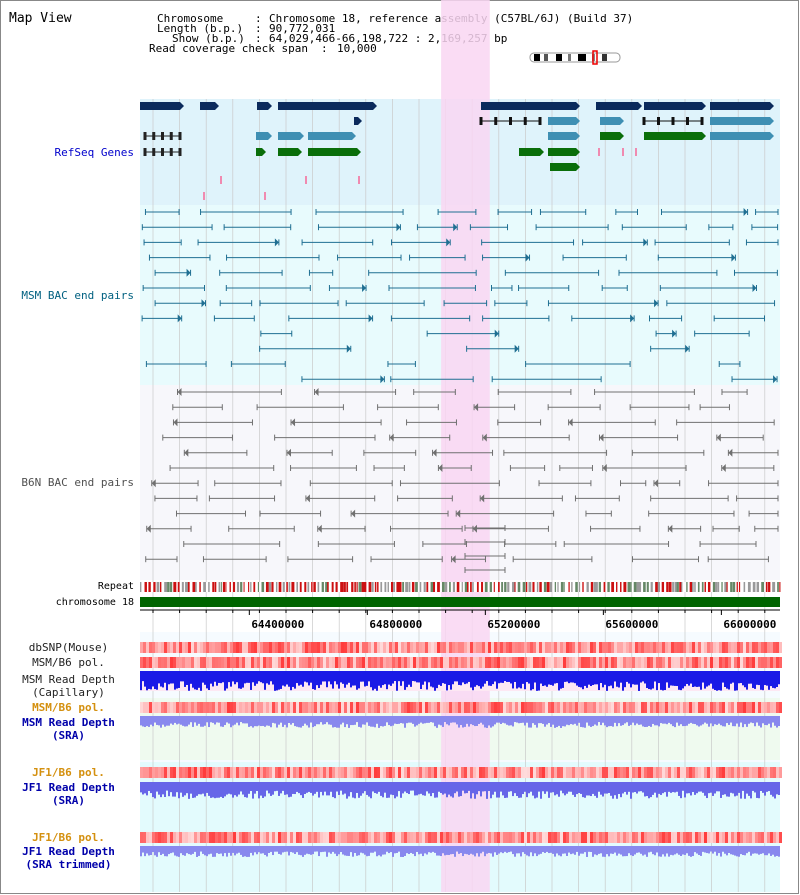 This screenshot has width=800, height=895. Describe the element at coordinates (77, 482) in the screenshot. I see `track-label-b6n-bac: B6N BAC end pairs` at that location.